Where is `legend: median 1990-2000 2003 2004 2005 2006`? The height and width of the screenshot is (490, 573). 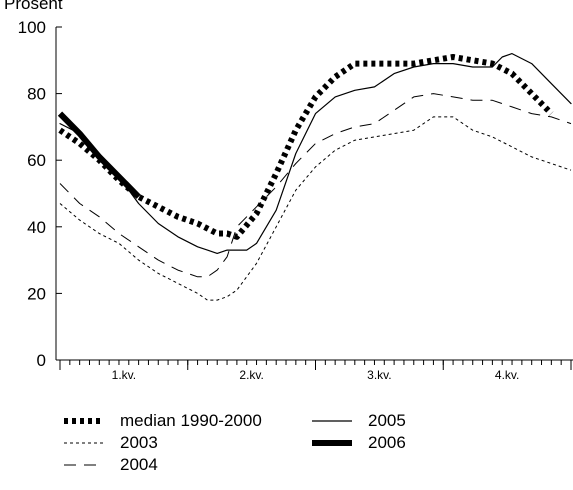
legend: median 1990-2000 2003 2004 2005 2006 is located at coordinates (314, 450).